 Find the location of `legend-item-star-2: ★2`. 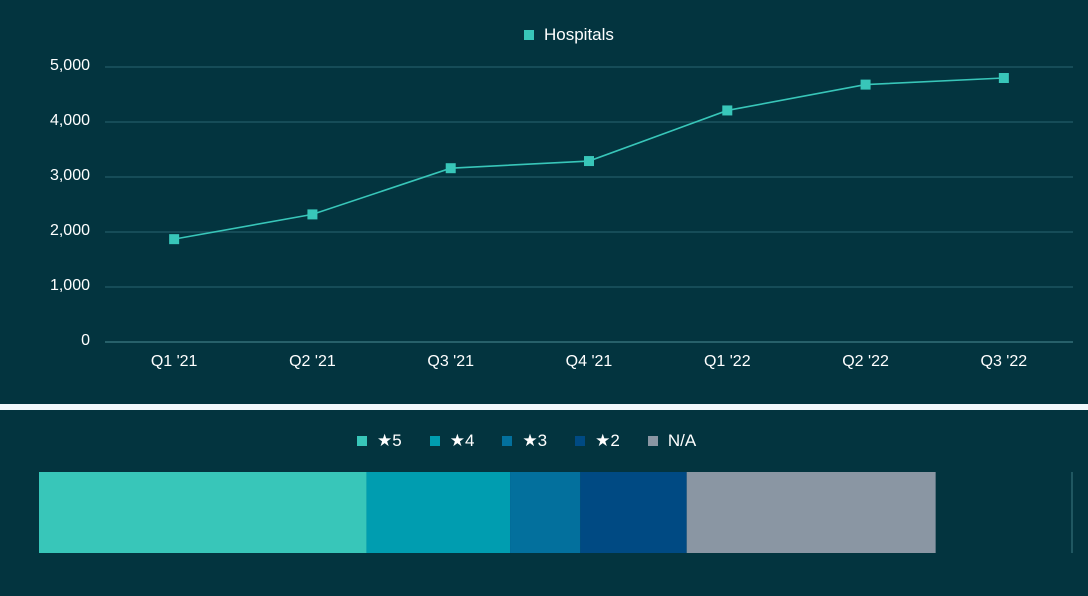

legend-item-star-2: ★2 is located at coordinates (597, 441).